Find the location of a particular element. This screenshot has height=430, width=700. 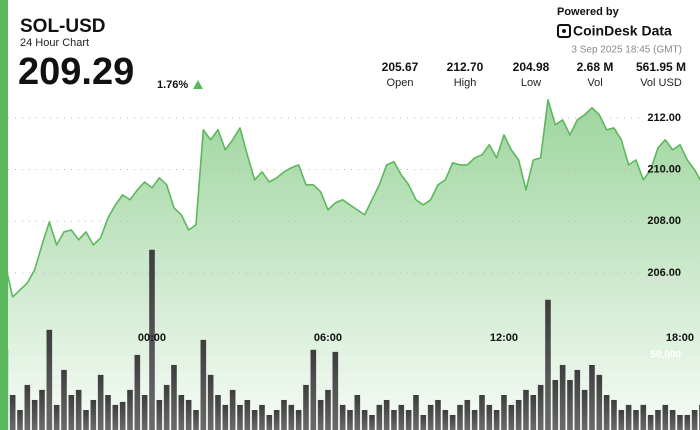

y-tick-label: 210.00 is located at coordinates (664, 169).